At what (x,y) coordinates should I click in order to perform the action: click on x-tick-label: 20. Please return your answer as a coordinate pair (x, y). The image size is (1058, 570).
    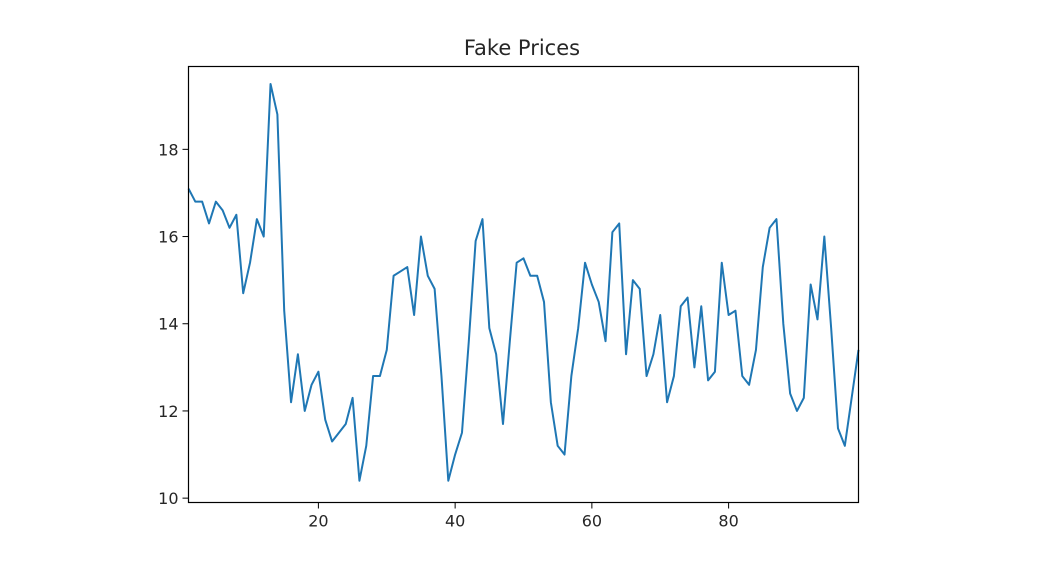
    Looking at the image, I should click on (318, 521).